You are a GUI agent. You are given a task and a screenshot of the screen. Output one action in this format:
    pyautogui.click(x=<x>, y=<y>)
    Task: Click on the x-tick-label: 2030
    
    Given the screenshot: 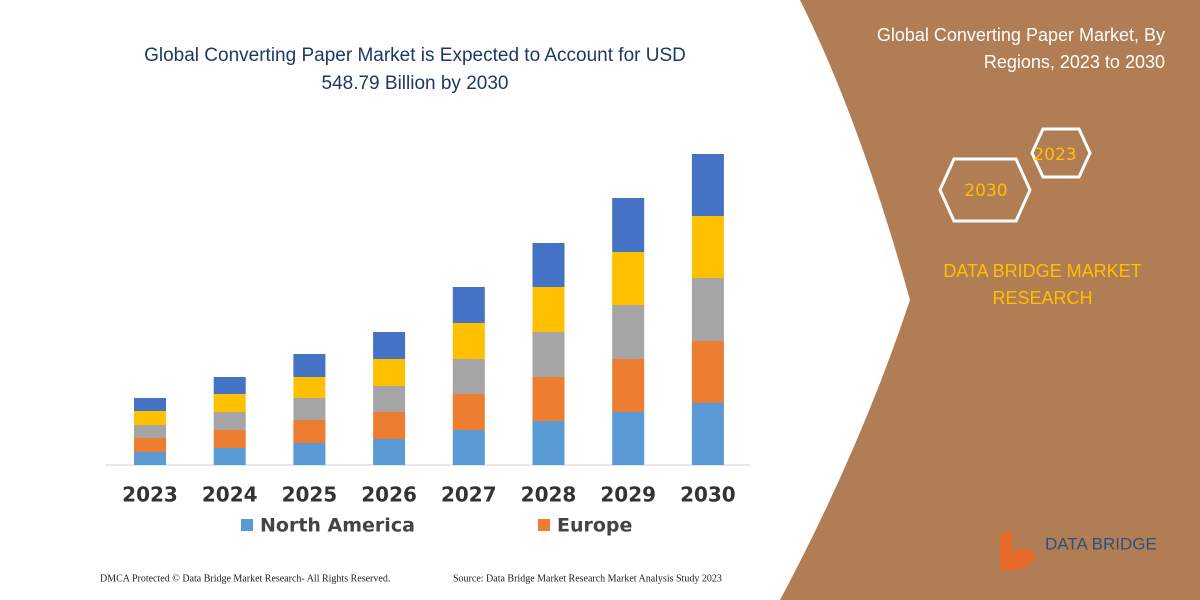 What is the action you would take?
    pyautogui.click(x=708, y=495)
    